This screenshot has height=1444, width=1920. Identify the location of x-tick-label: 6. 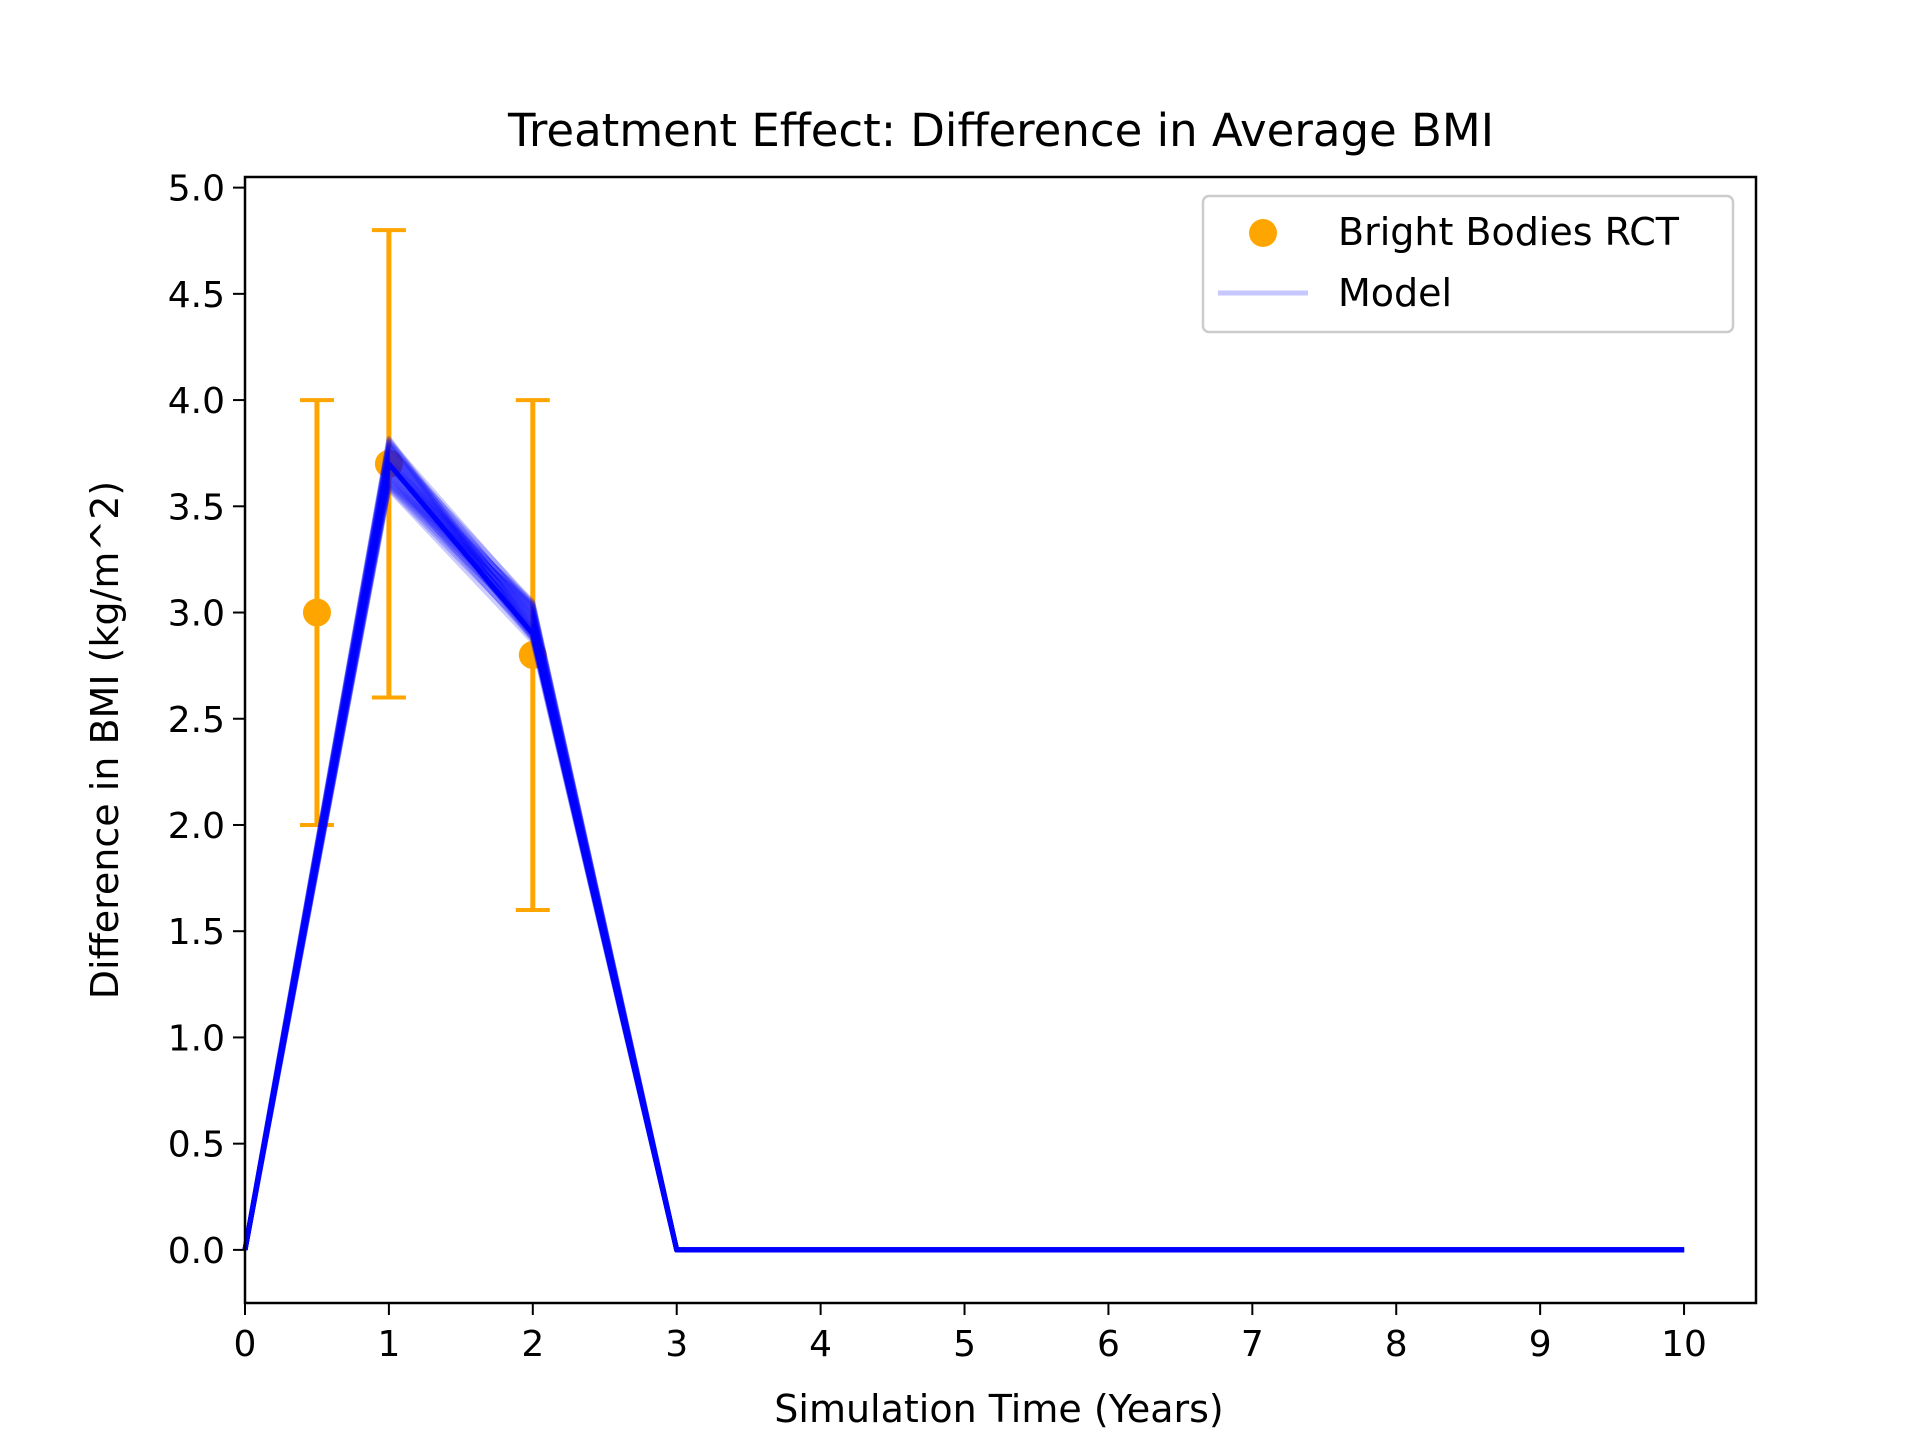
(1108, 1344).